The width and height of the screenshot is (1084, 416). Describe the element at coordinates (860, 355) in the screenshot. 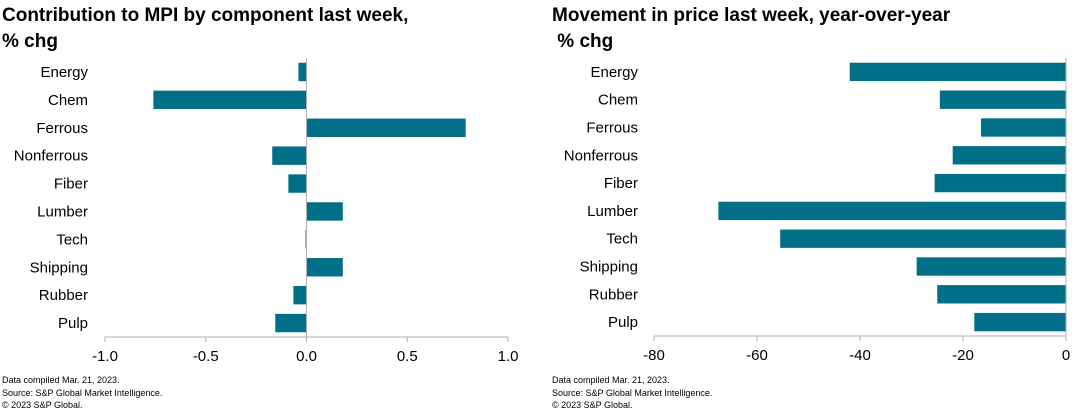

I see `x-tick-label: -40` at that location.